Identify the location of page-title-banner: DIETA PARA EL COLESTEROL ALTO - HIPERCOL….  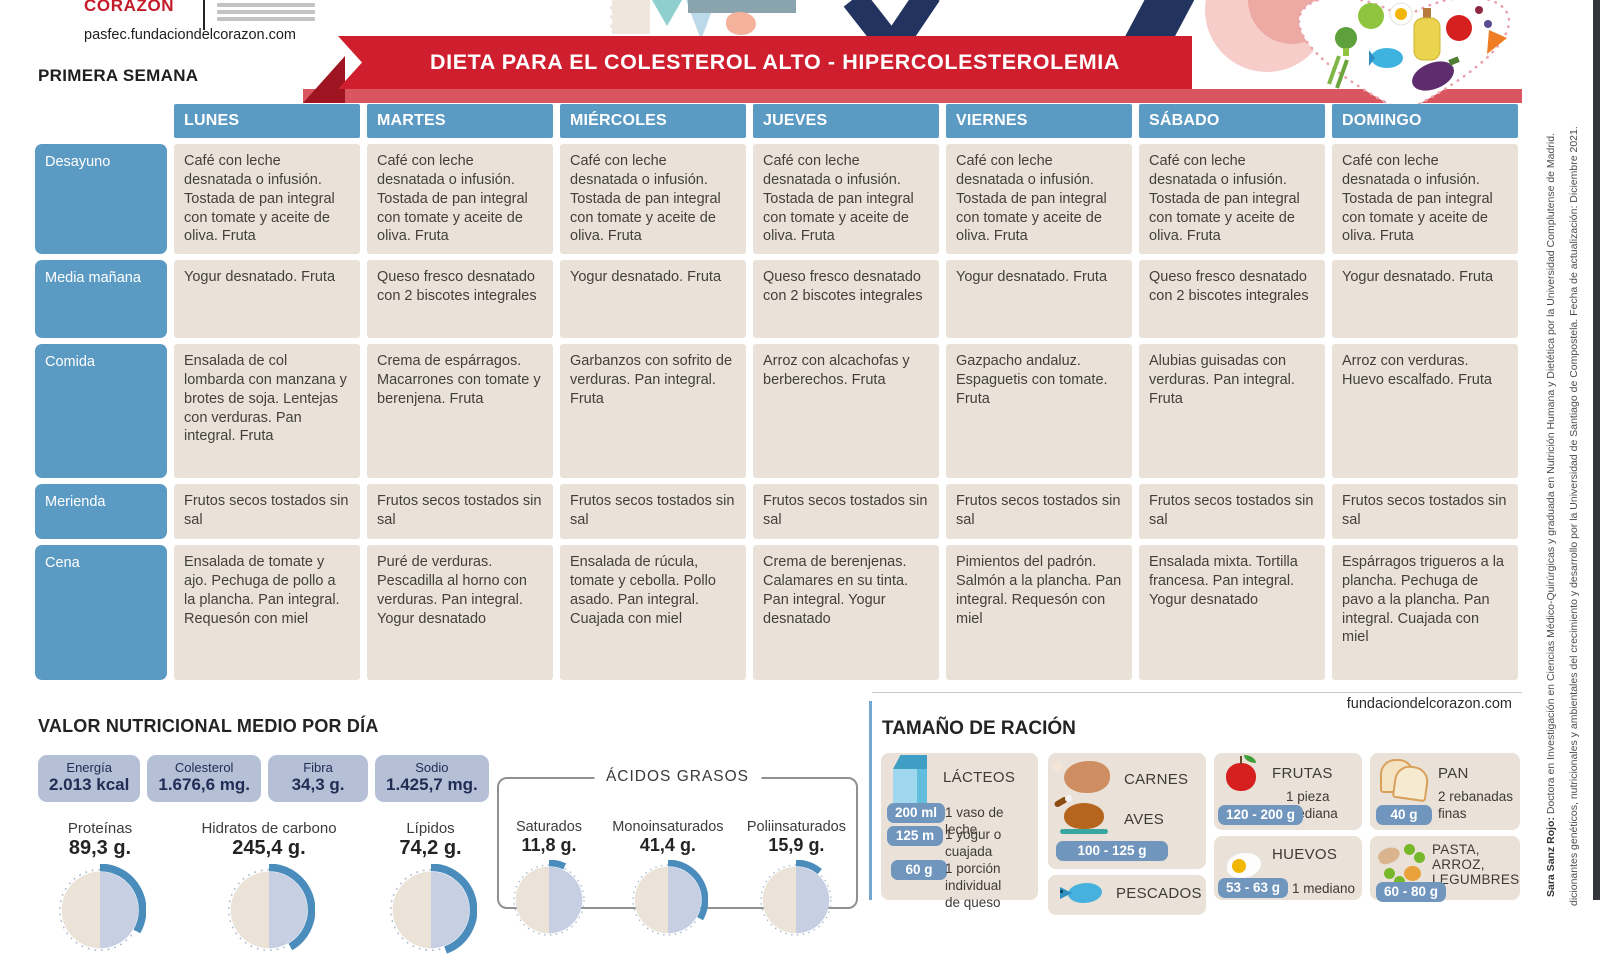
(765, 62).